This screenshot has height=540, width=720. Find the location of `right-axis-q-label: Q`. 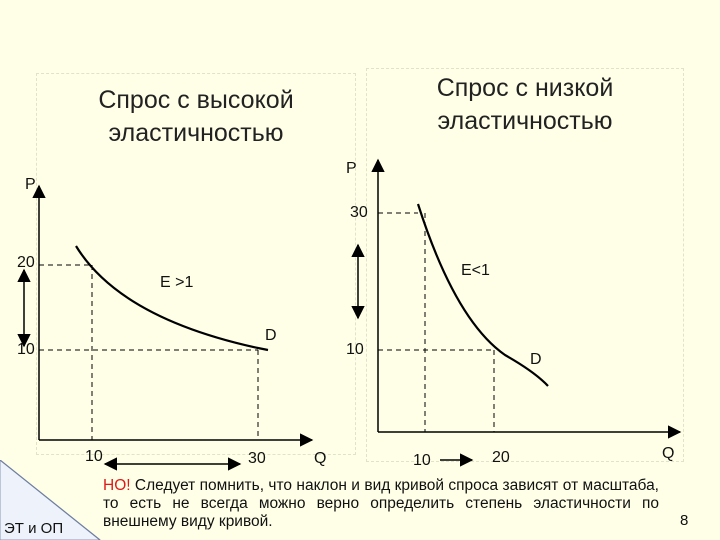

right-axis-q-label: Q is located at coordinates (668, 453).